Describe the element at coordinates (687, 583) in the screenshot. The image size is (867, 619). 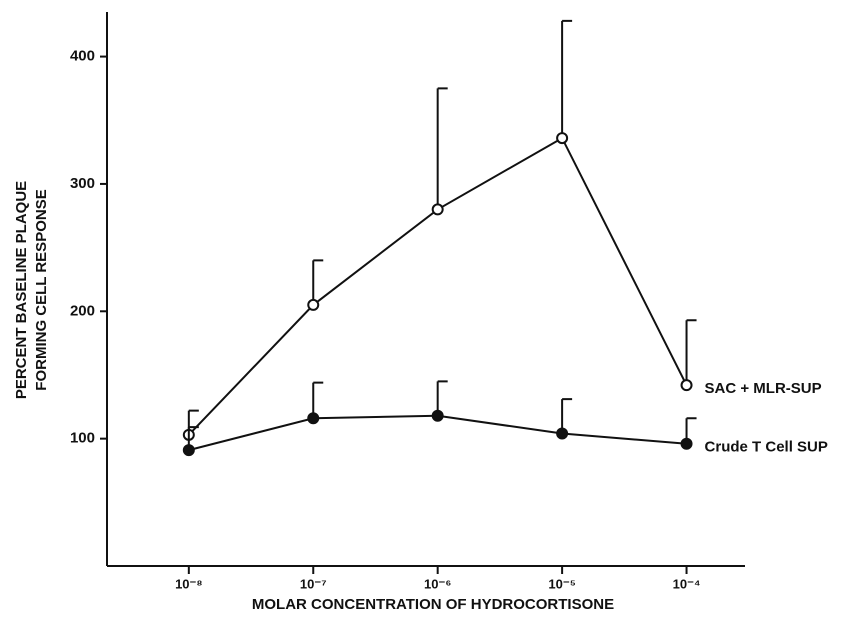
I see `x-tick-label: 10⁻⁴` at that location.